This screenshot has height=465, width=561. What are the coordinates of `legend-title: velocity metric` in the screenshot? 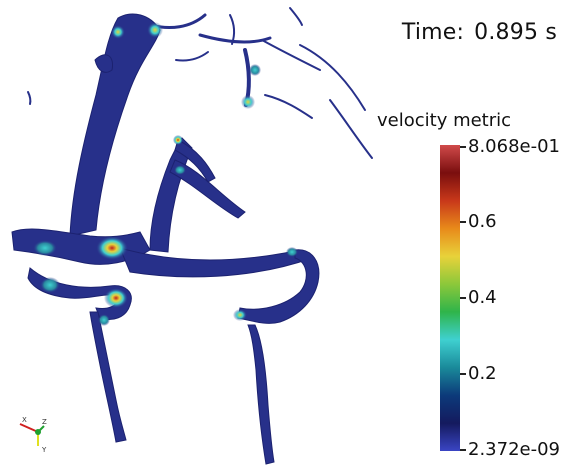 It's located at (444, 120).